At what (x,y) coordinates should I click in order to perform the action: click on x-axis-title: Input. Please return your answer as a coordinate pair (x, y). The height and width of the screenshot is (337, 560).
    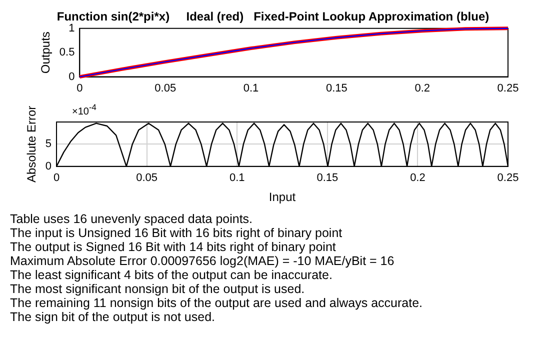
    Looking at the image, I should click on (282, 197).